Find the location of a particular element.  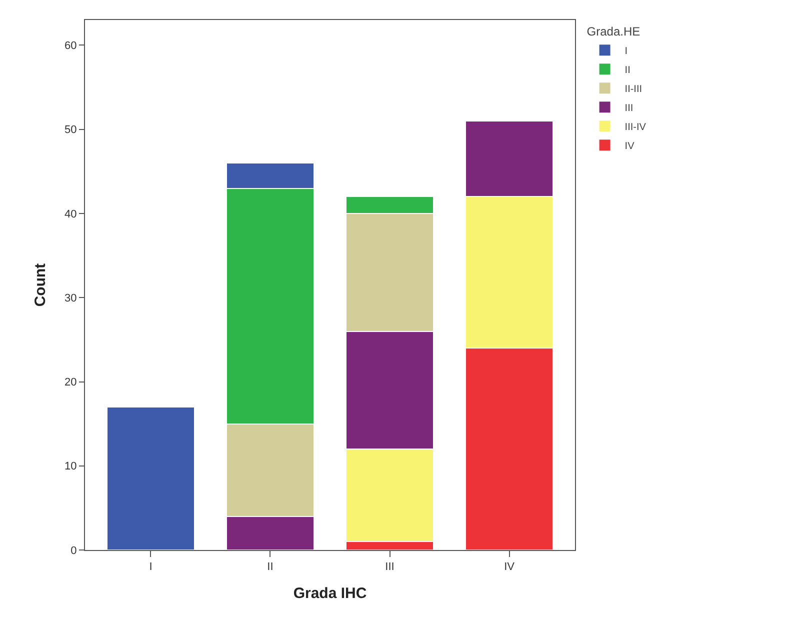

legend-label: II-III is located at coordinates (633, 89).